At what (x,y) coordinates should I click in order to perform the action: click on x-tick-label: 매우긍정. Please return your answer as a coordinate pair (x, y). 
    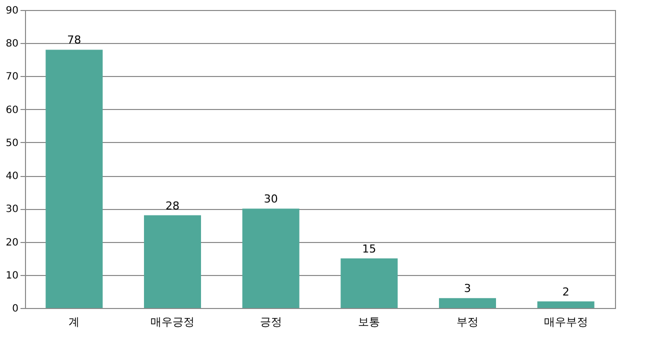
    Looking at the image, I should click on (172, 322).